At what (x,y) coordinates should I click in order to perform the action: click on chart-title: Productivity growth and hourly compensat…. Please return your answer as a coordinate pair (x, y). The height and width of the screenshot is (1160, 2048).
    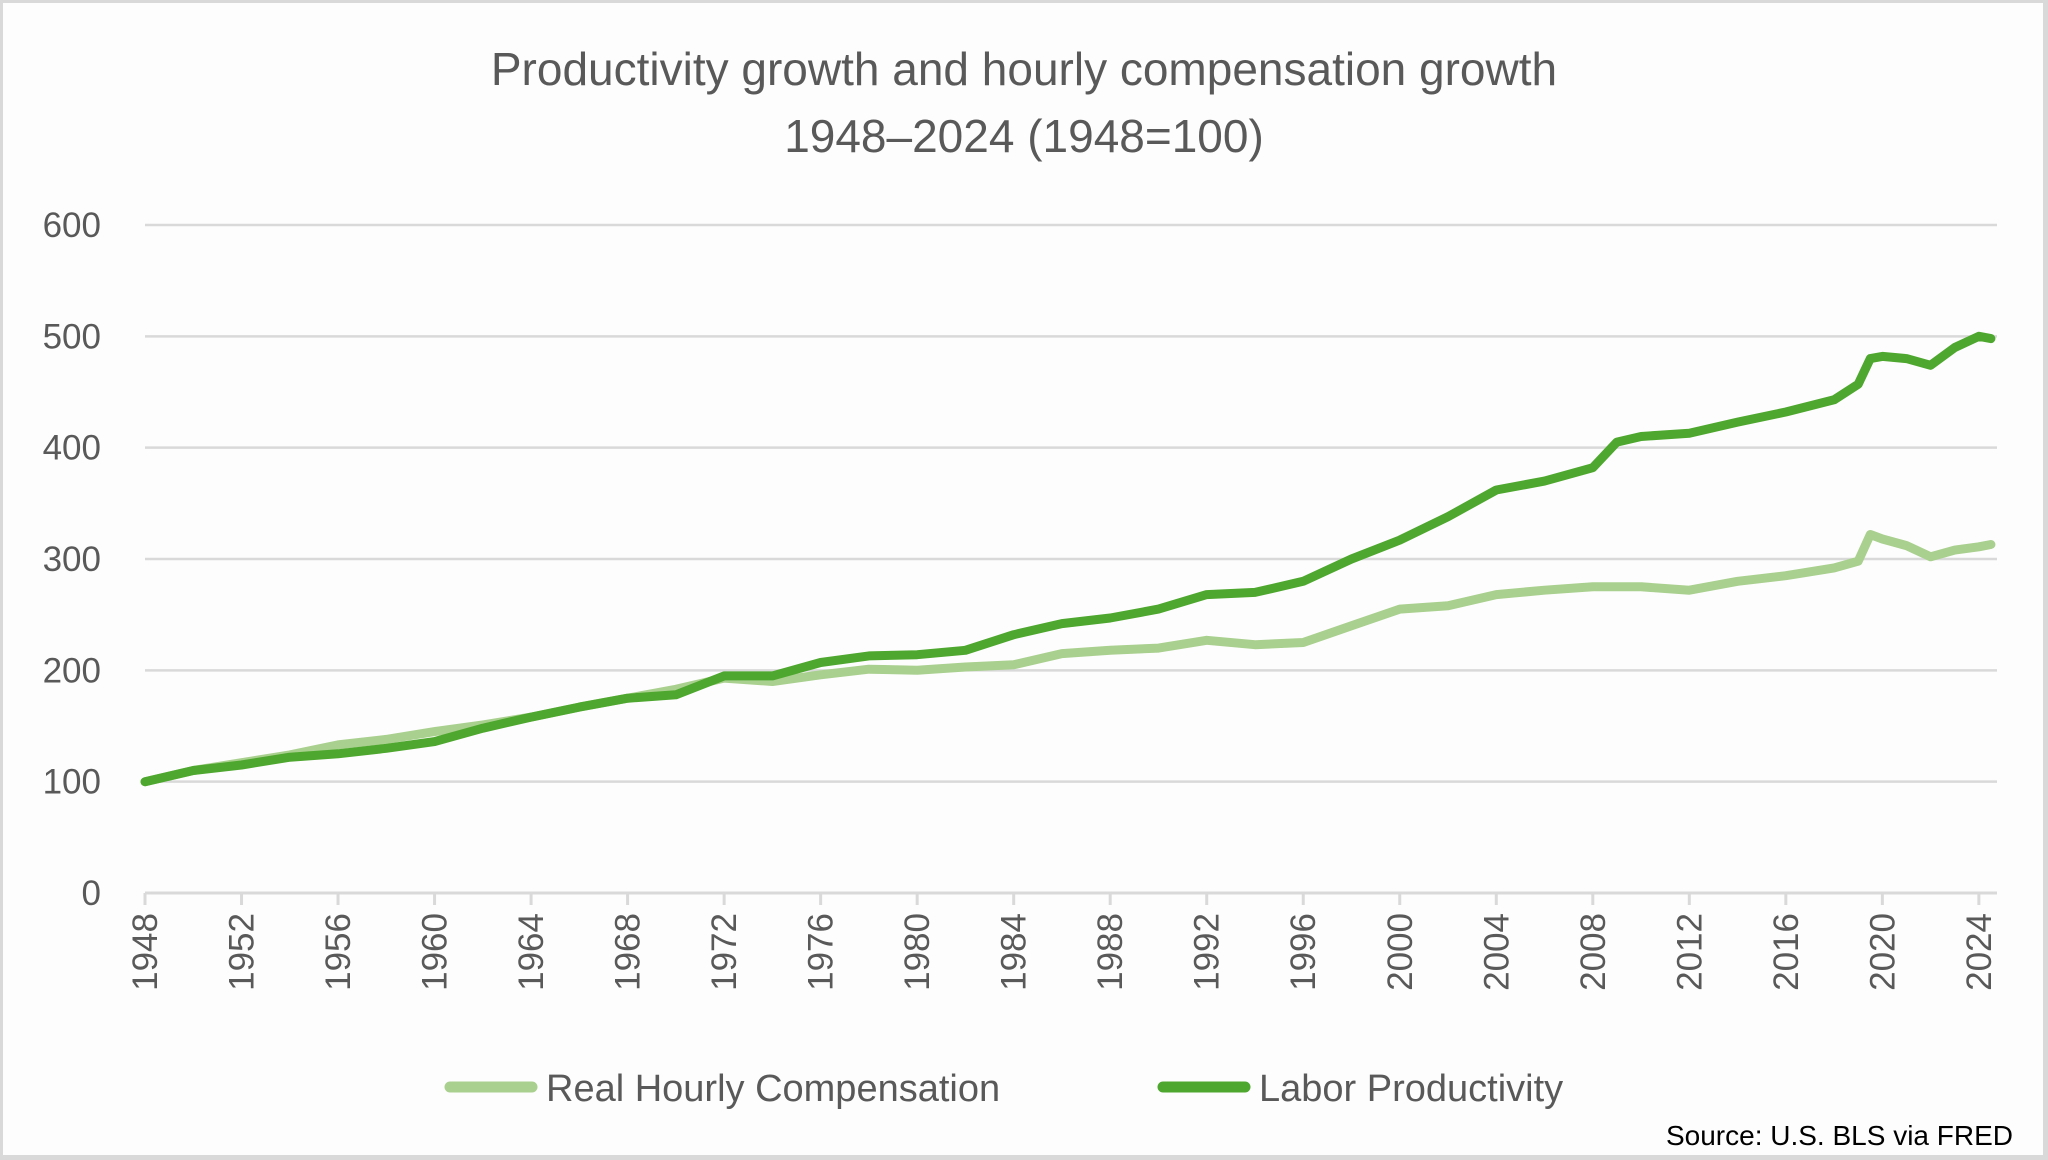
    Looking at the image, I should click on (1024, 102).